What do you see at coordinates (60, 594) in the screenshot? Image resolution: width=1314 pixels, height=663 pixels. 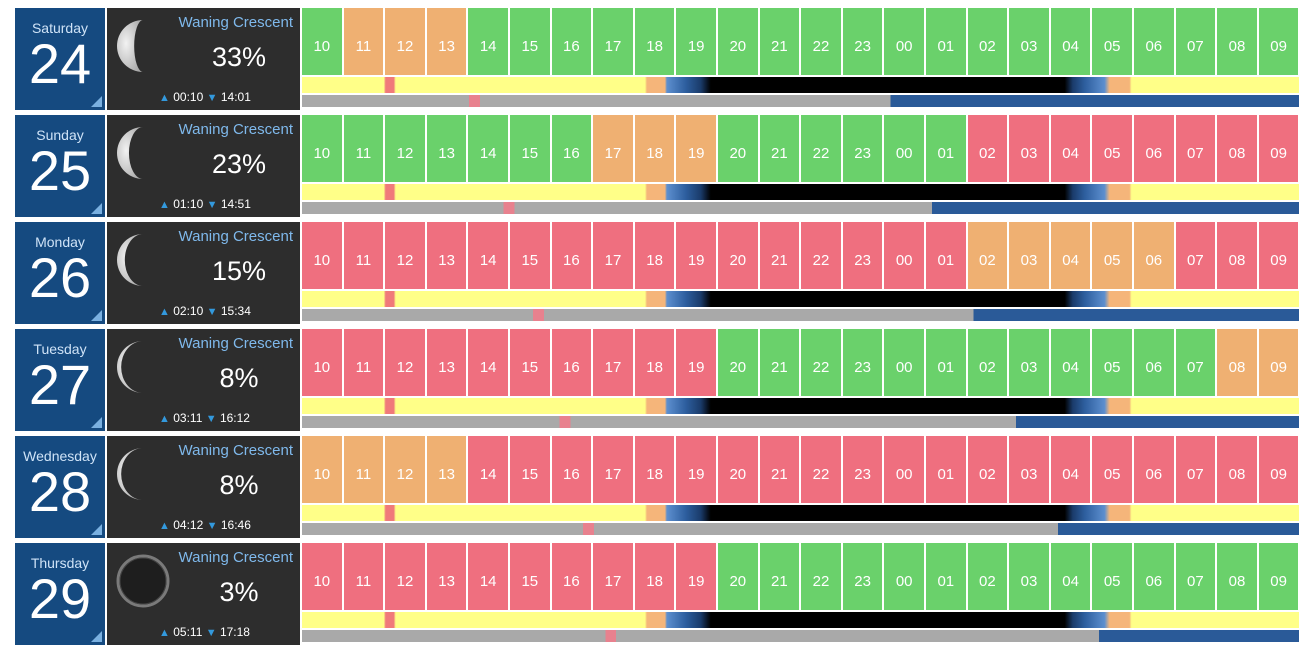 I see `date-tile: Thursday 29` at bounding box center [60, 594].